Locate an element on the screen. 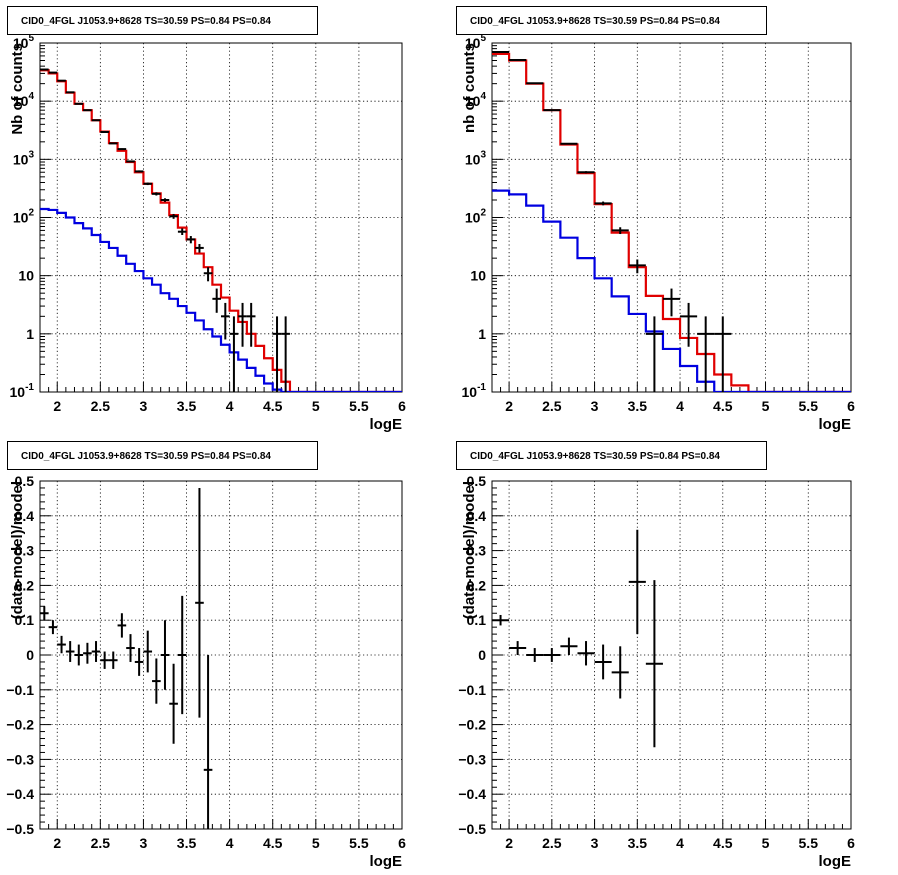  y-tick-exponent: 4 is located at coordinates (31, 96).